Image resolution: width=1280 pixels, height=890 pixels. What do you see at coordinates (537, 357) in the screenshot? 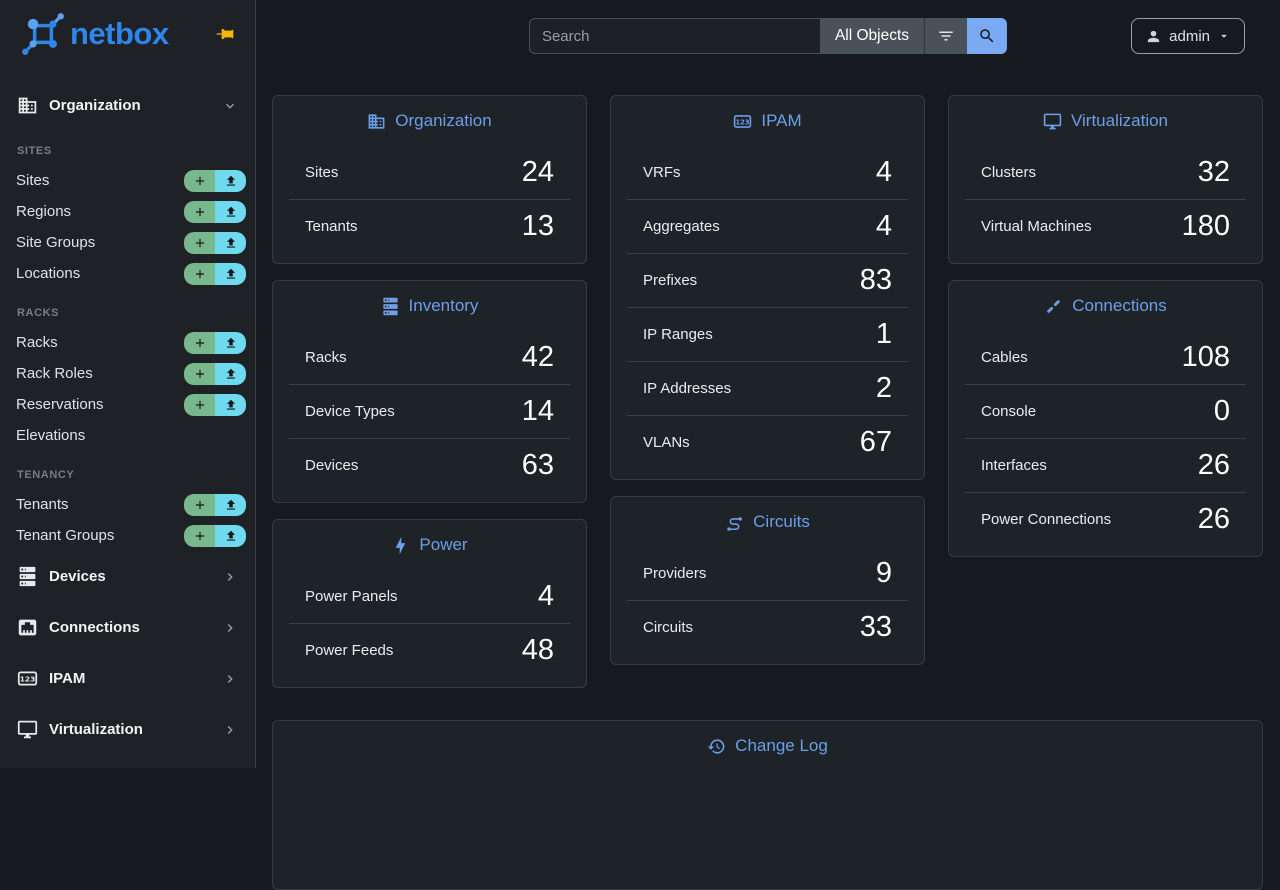
I see `stat-value: 42` at bounding box center [537, 357].